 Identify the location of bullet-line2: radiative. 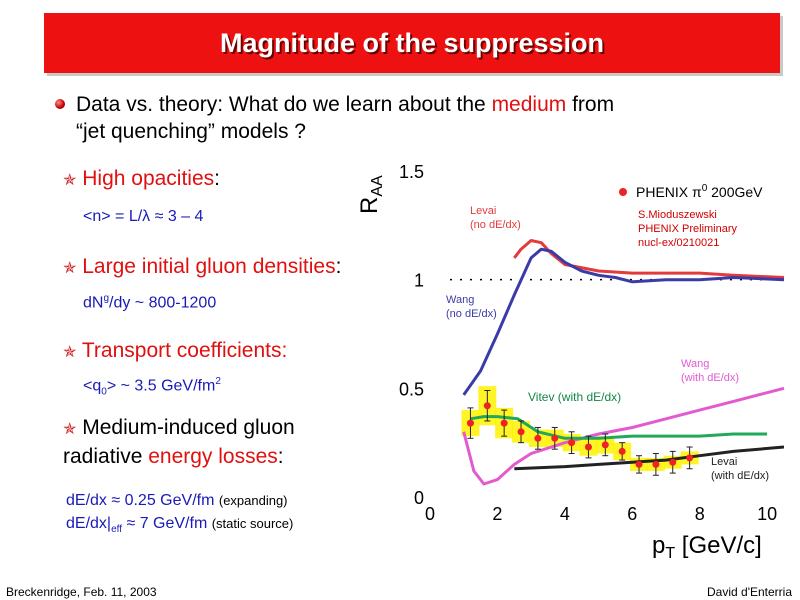
(106, 456).